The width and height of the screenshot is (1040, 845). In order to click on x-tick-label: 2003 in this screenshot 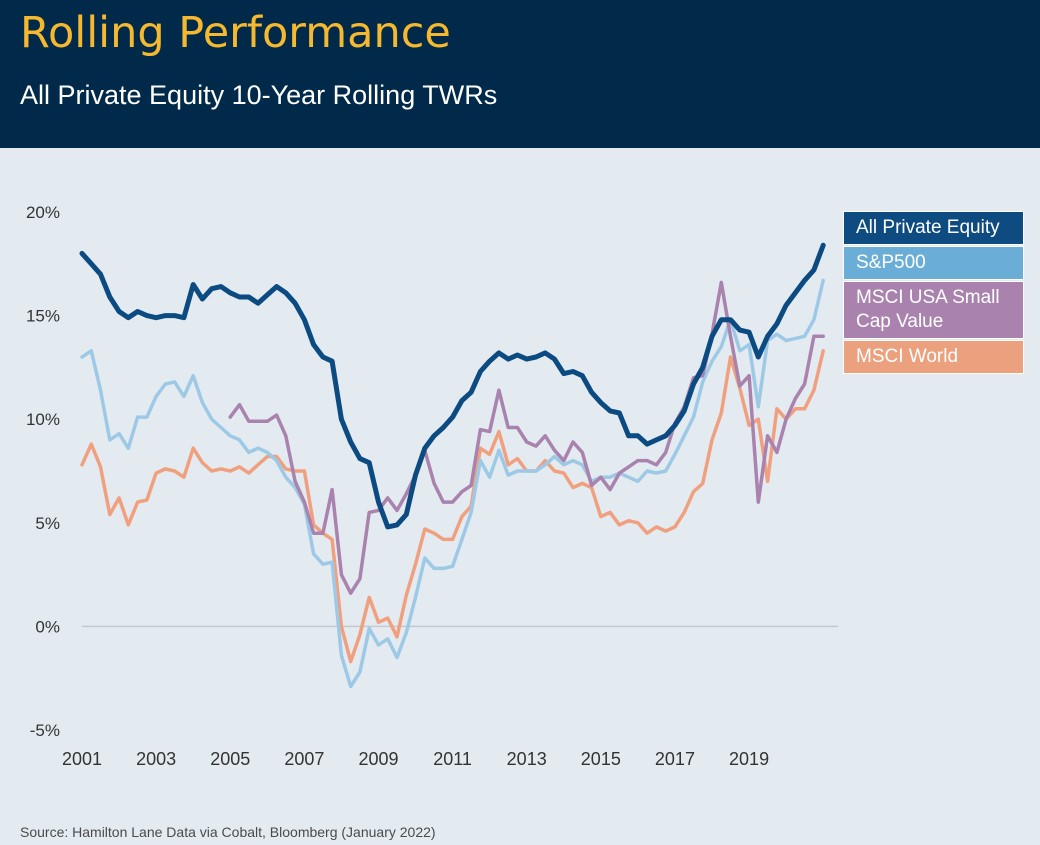, I will do `click(156, 759)`.